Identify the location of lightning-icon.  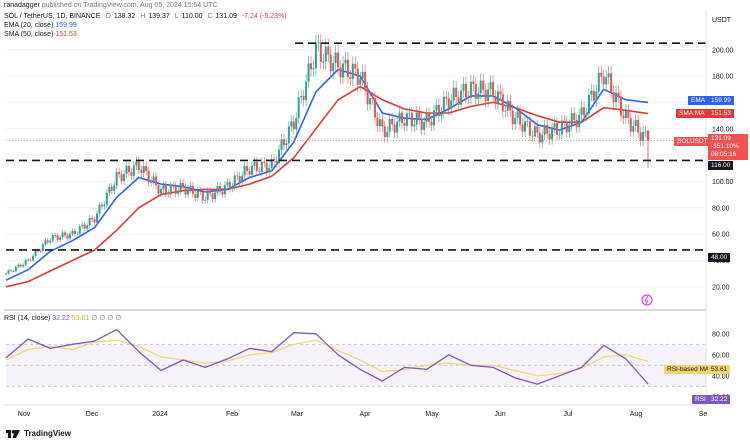
(647, 300).